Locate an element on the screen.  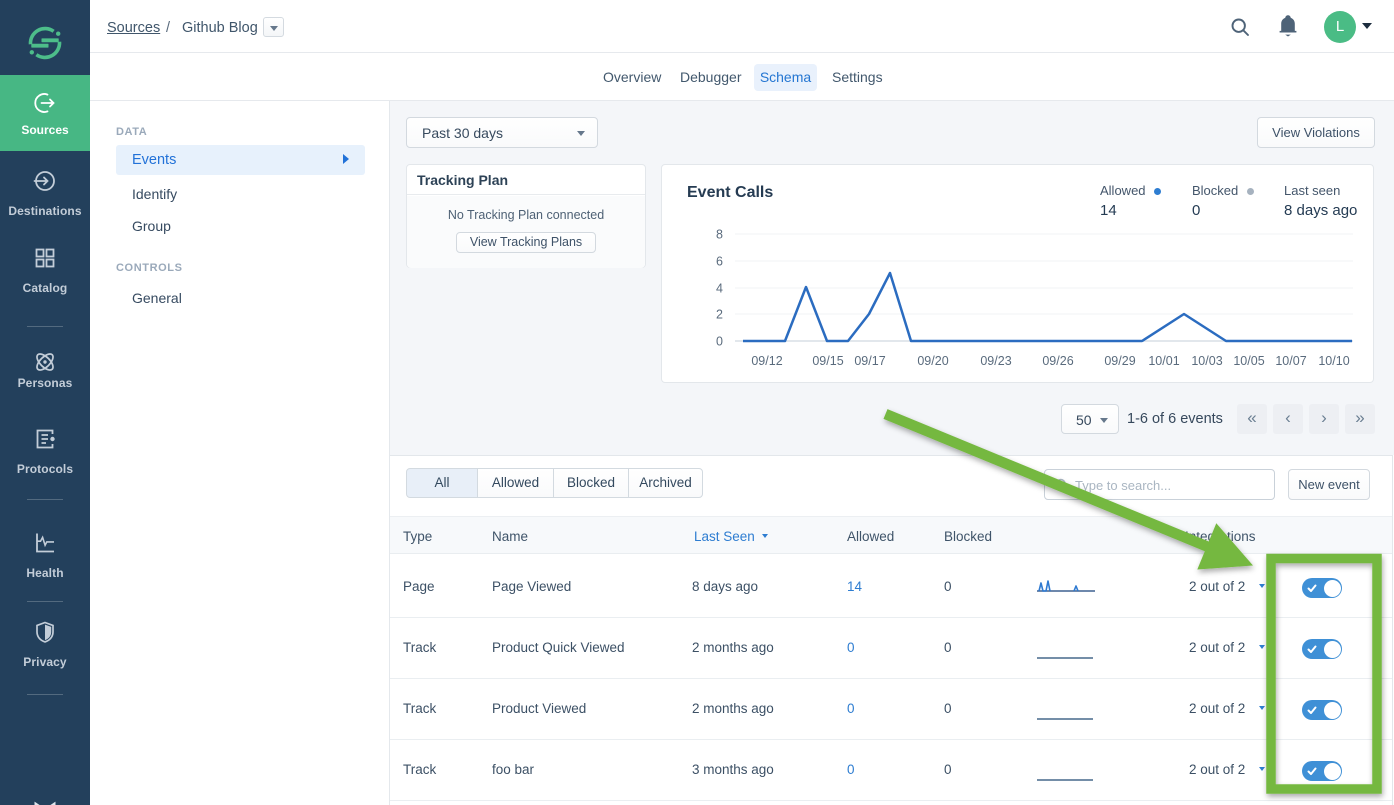
svg-text: 8 is located at coordinates (719, 235).